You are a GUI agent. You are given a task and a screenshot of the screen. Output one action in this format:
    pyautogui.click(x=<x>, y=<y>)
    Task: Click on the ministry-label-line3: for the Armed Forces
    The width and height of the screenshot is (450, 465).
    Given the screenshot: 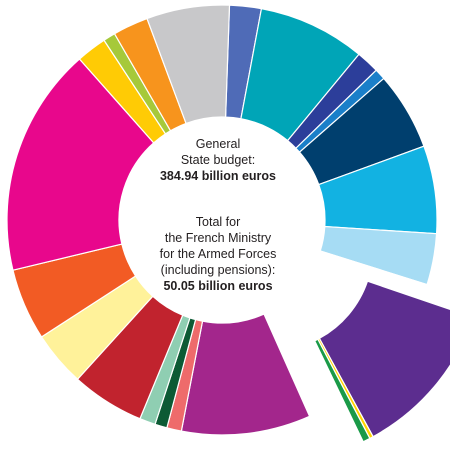 What is the action you would take?
    pyautogui.click(x=218, y=254)
    